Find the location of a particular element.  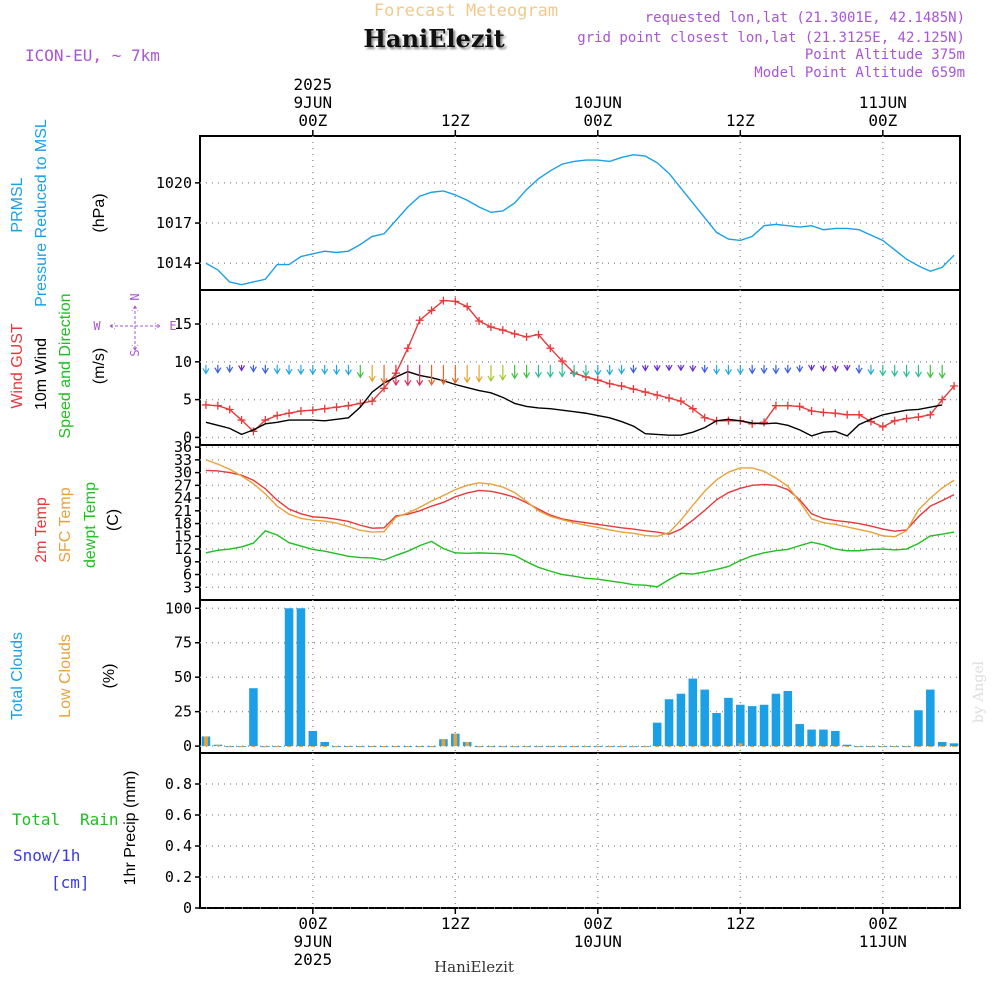

low-clouds-label: Low Clouds is located at coordinates (65, 676).